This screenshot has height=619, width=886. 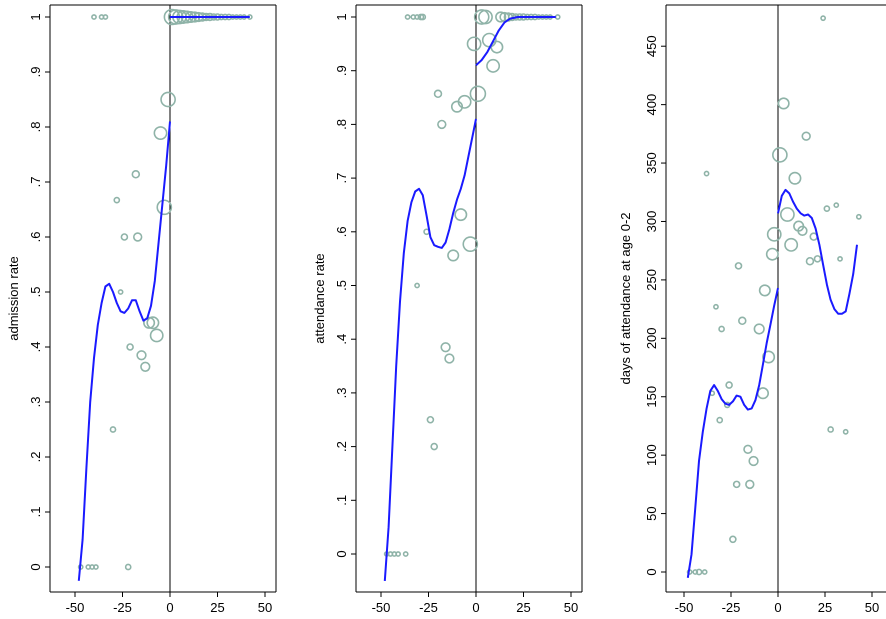 I want to click on x-tick-label: 0, so click(x=777, y=607).